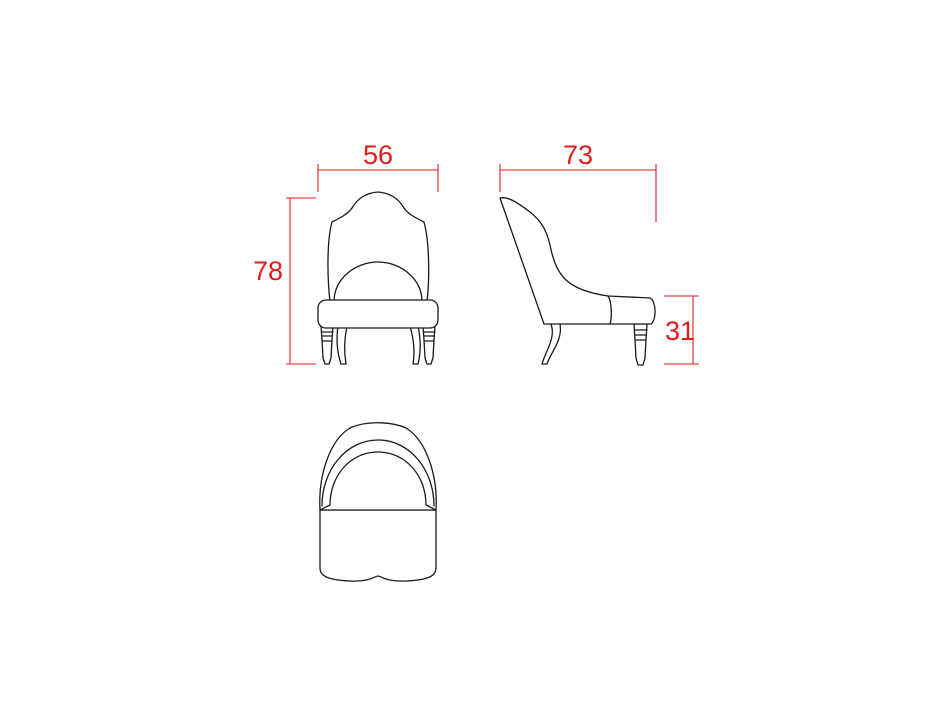  Describe the element at coordinates (577, 261) in the screenshot. I see `side-view-body` at that location.